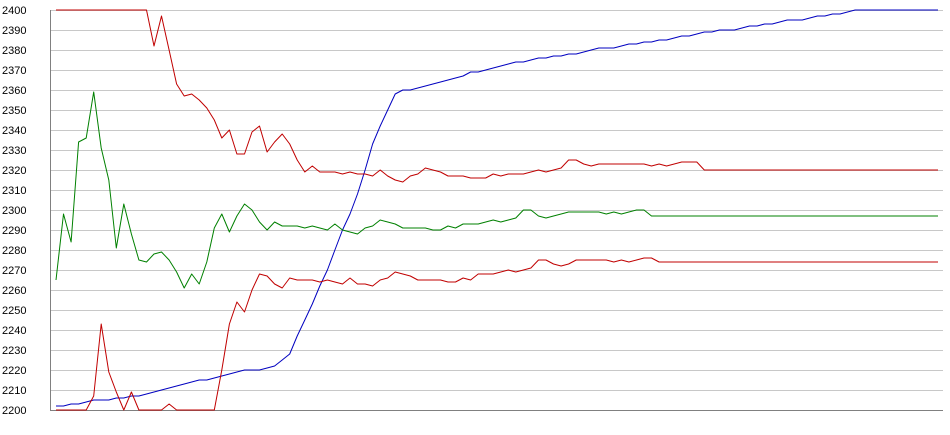 This screenshot has width=950, height=435. What do you see at coordinates (14, 11) in the screenshot?
I see `y-tick-label-2400: 2400` at bounding box center [14, 11].